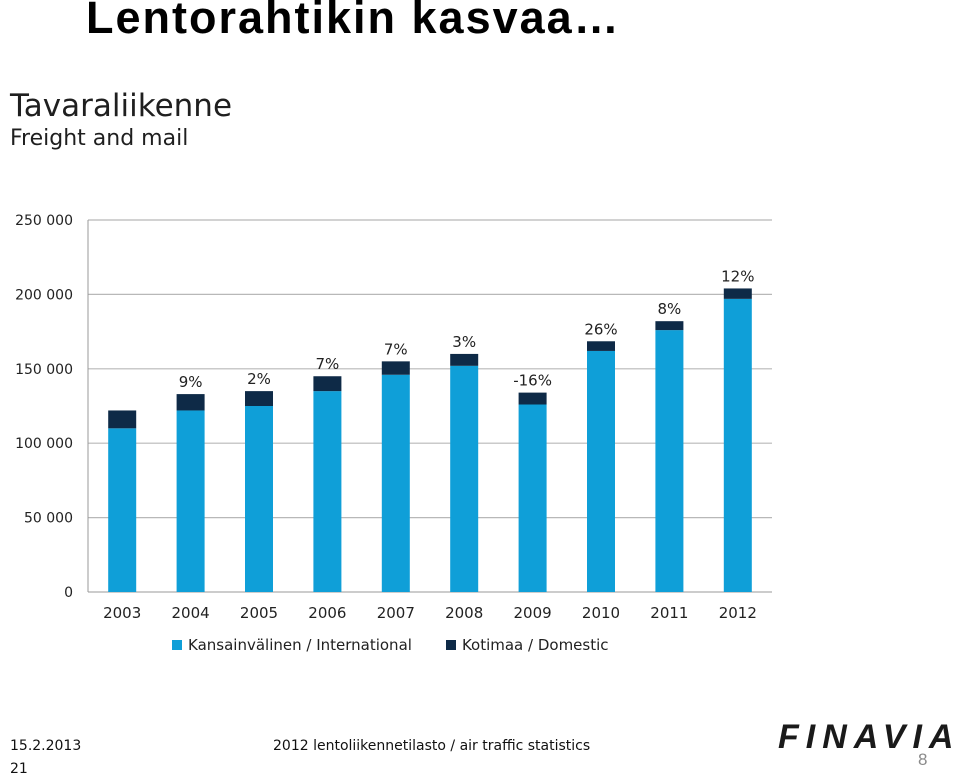 Image resolution: width=960 pixels, height=779 pixels. I want to click on legend-swatch-international, so click(177, 645).